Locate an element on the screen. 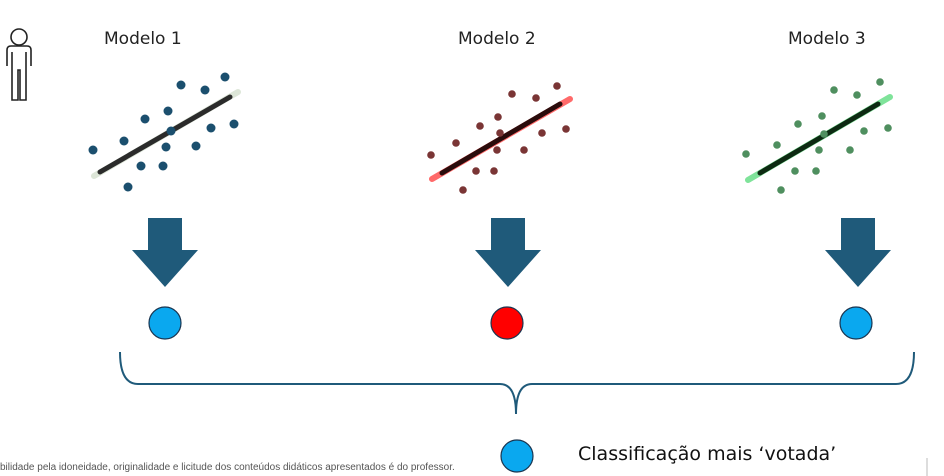 This screenshot has height=476, width=944. model-2-vote-circle is located at coordinates (507, 323).